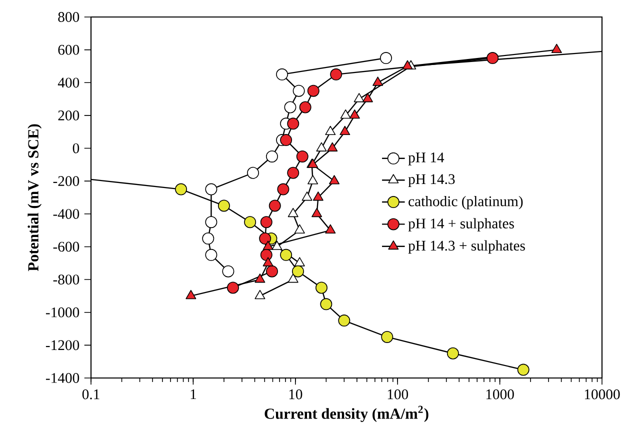 The height and width of the screenshot is (445, 632). I want to click on y-tick-label: -1200, so click(63, 345).